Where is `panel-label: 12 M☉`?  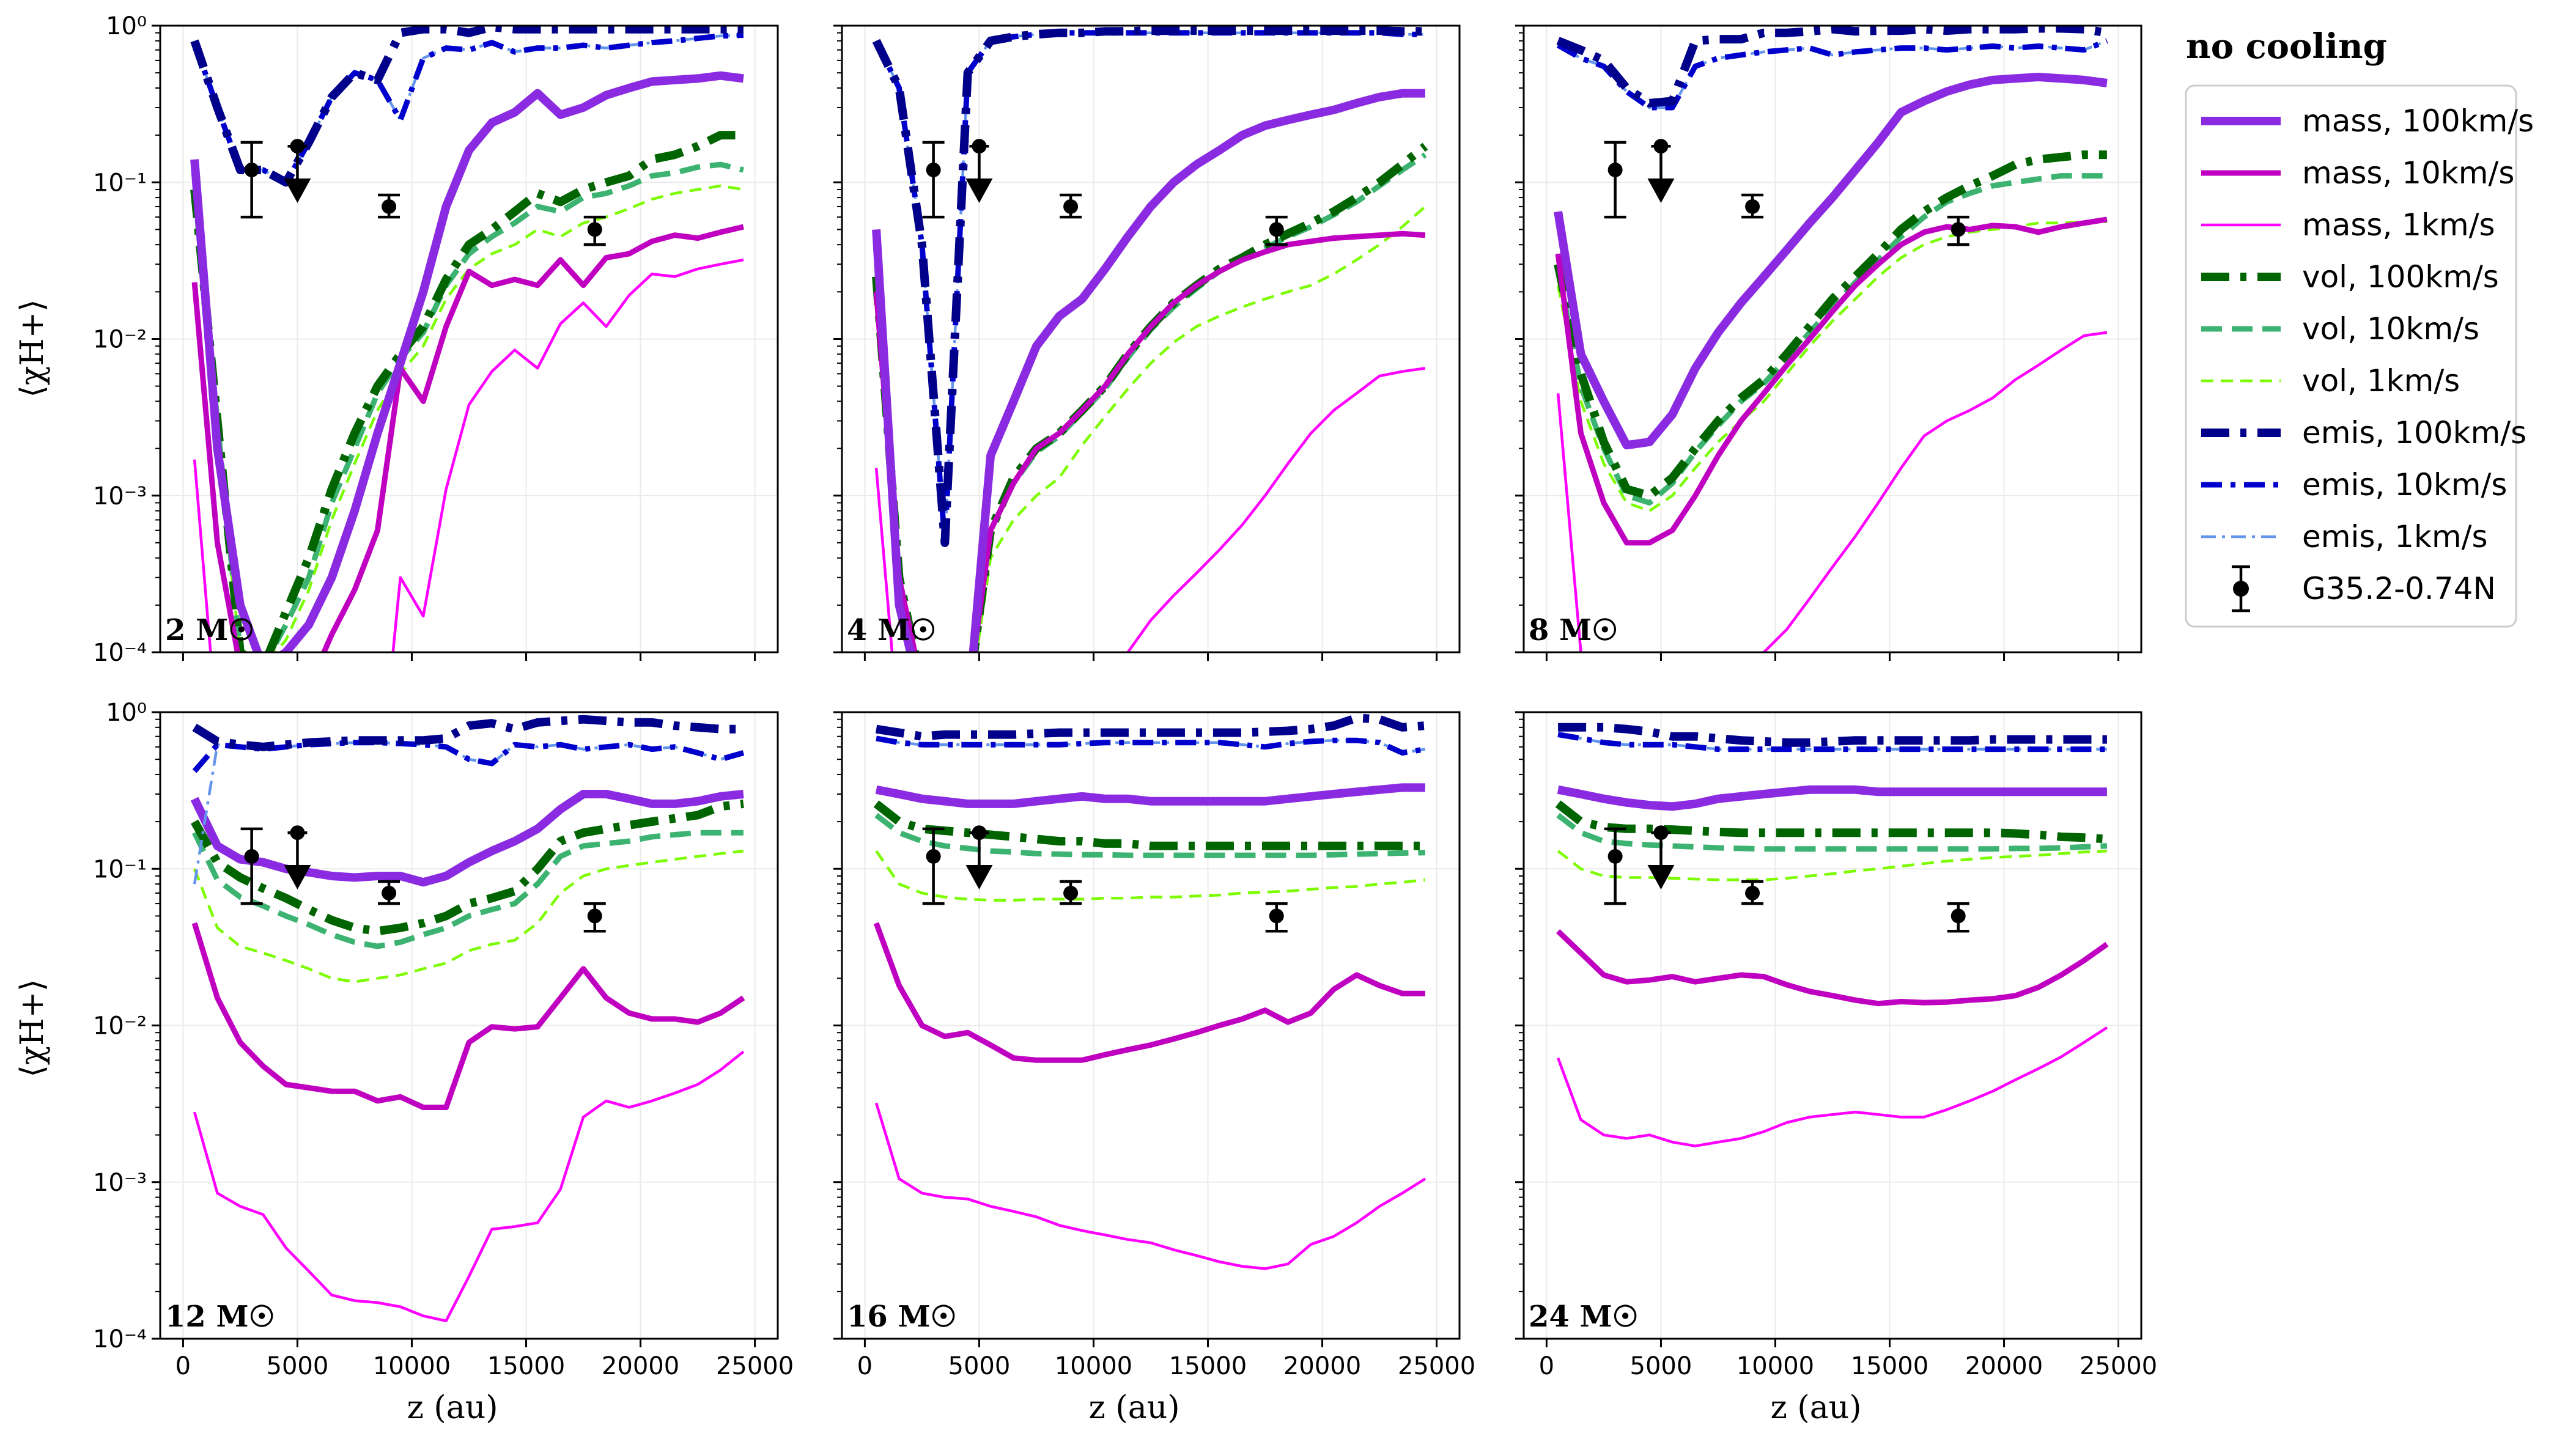 panel-label: 12 M☉ is located at coordinates (220, 1317).